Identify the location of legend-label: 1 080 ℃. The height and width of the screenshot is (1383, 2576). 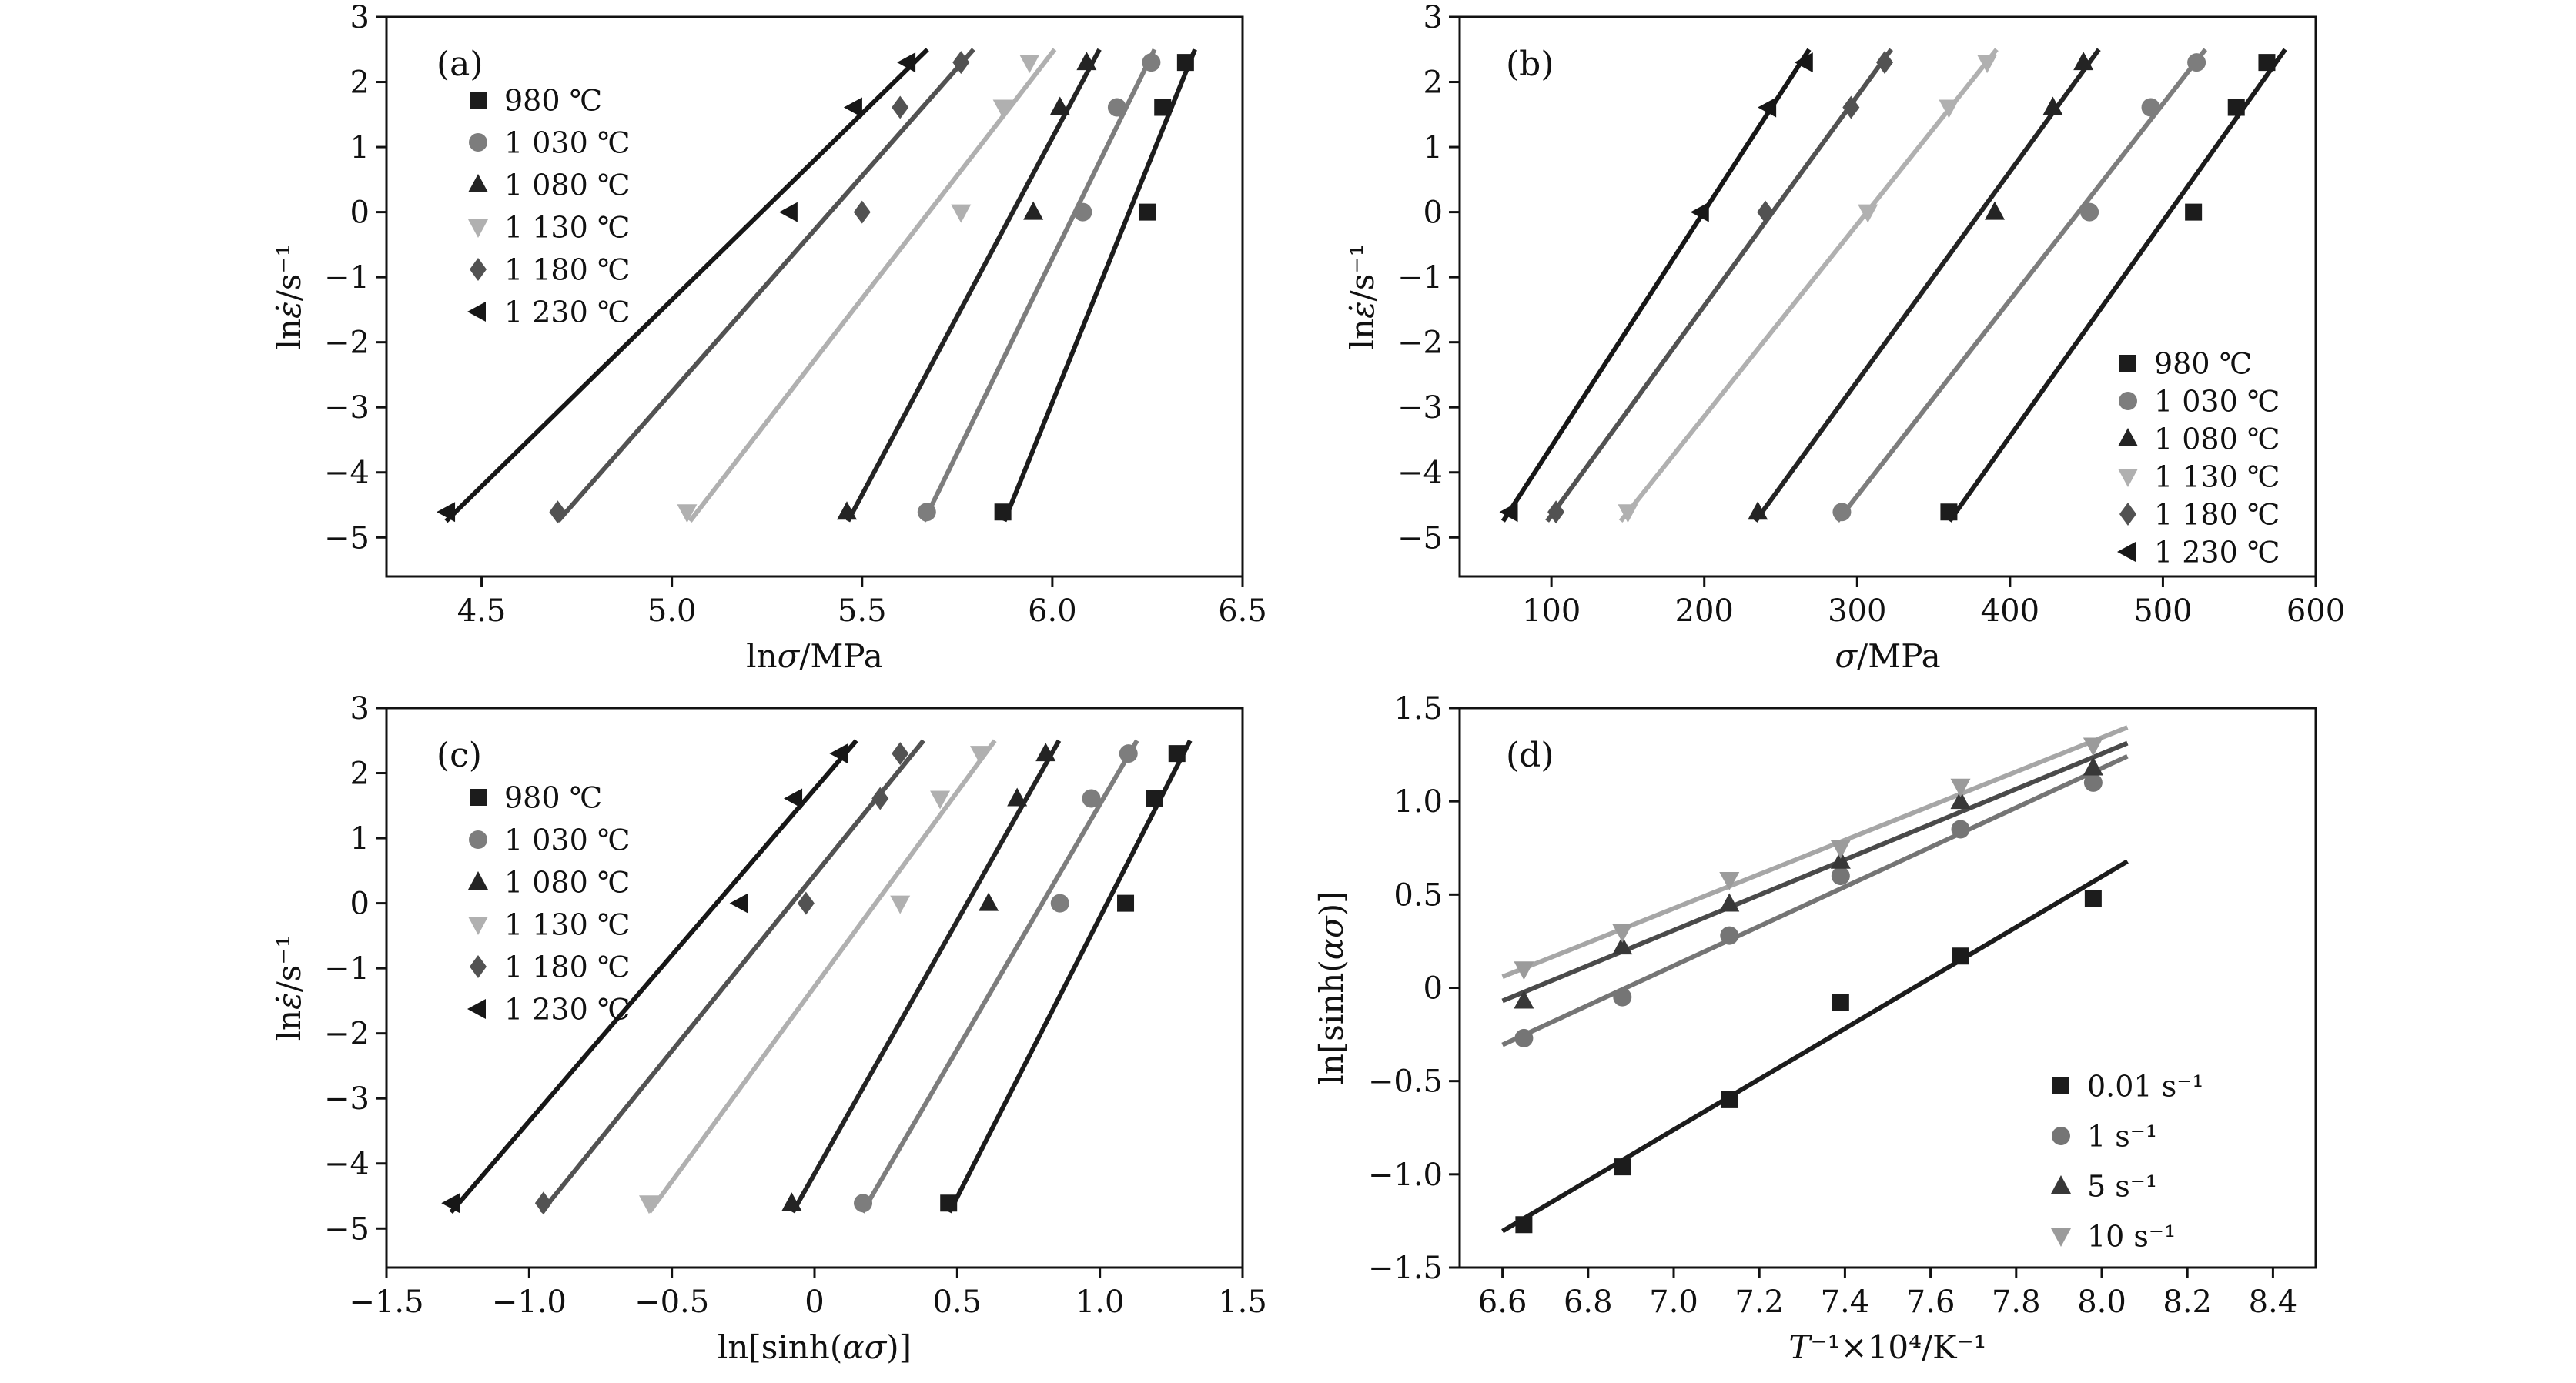
(567, 882).